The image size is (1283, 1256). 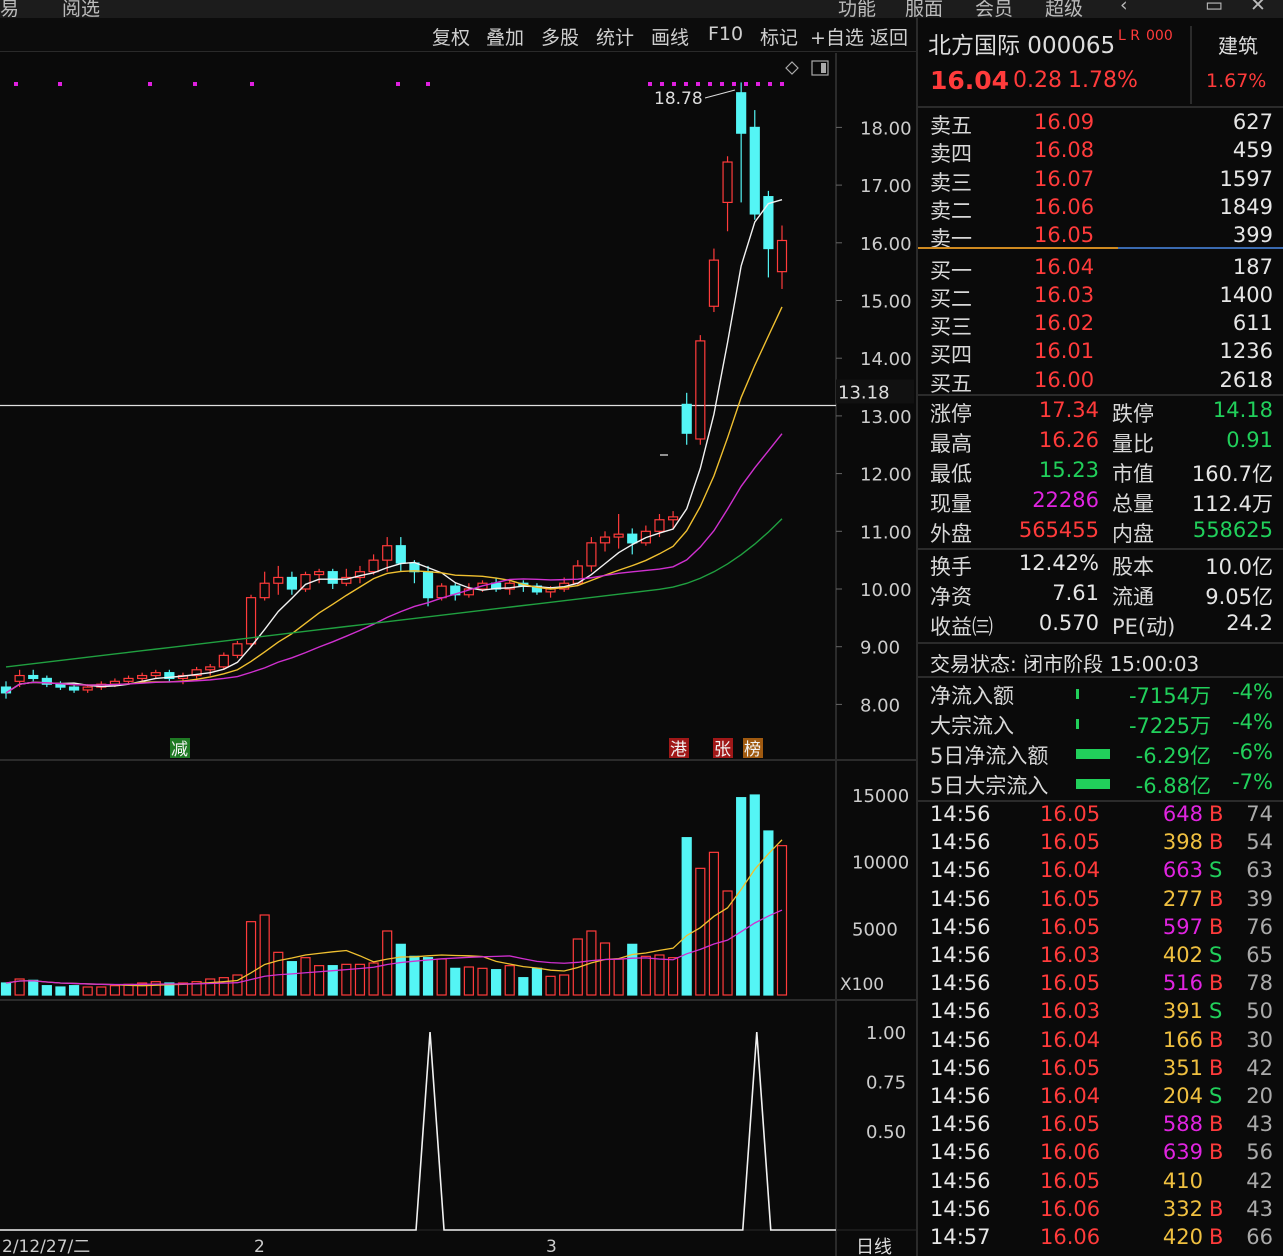 I want to click on toolbar-button-add-watch: +自选, so click(x=837, y=38).